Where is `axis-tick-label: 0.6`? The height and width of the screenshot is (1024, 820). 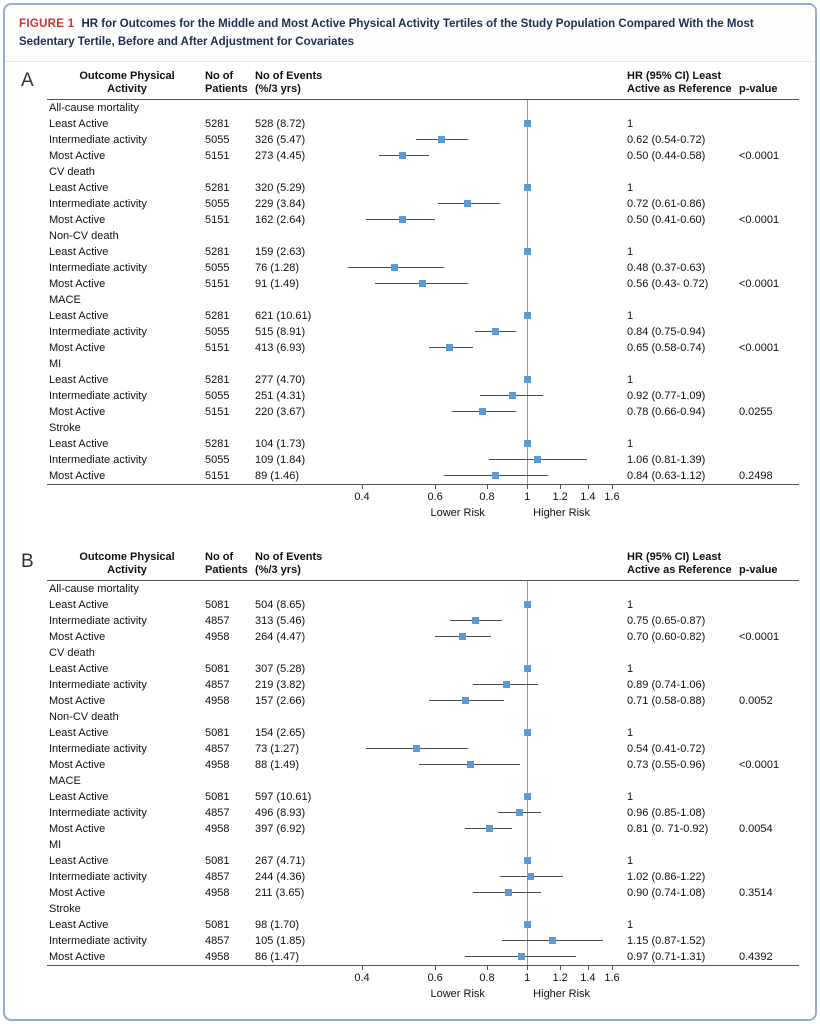
axis-tick-label: 0.6 is located at coordinates (435, 977).